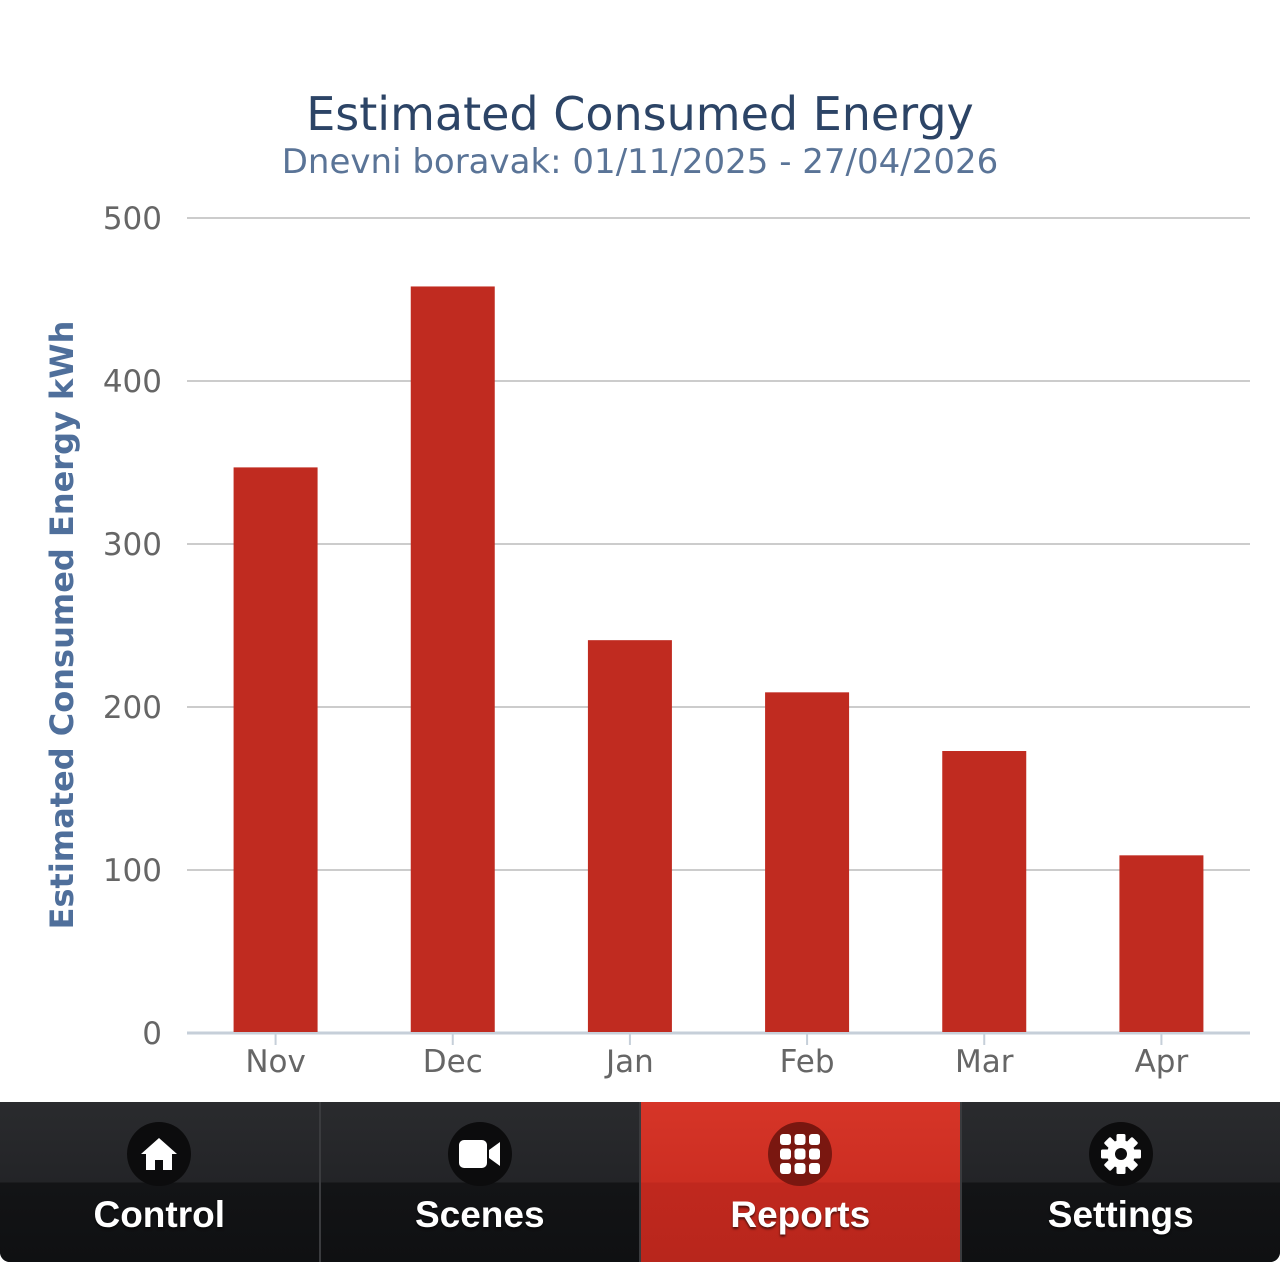 Image resolution: width=1280 pixels, height=1262 pixels. I want to click on tab-scenes: Scenes, so click(480, 1182).